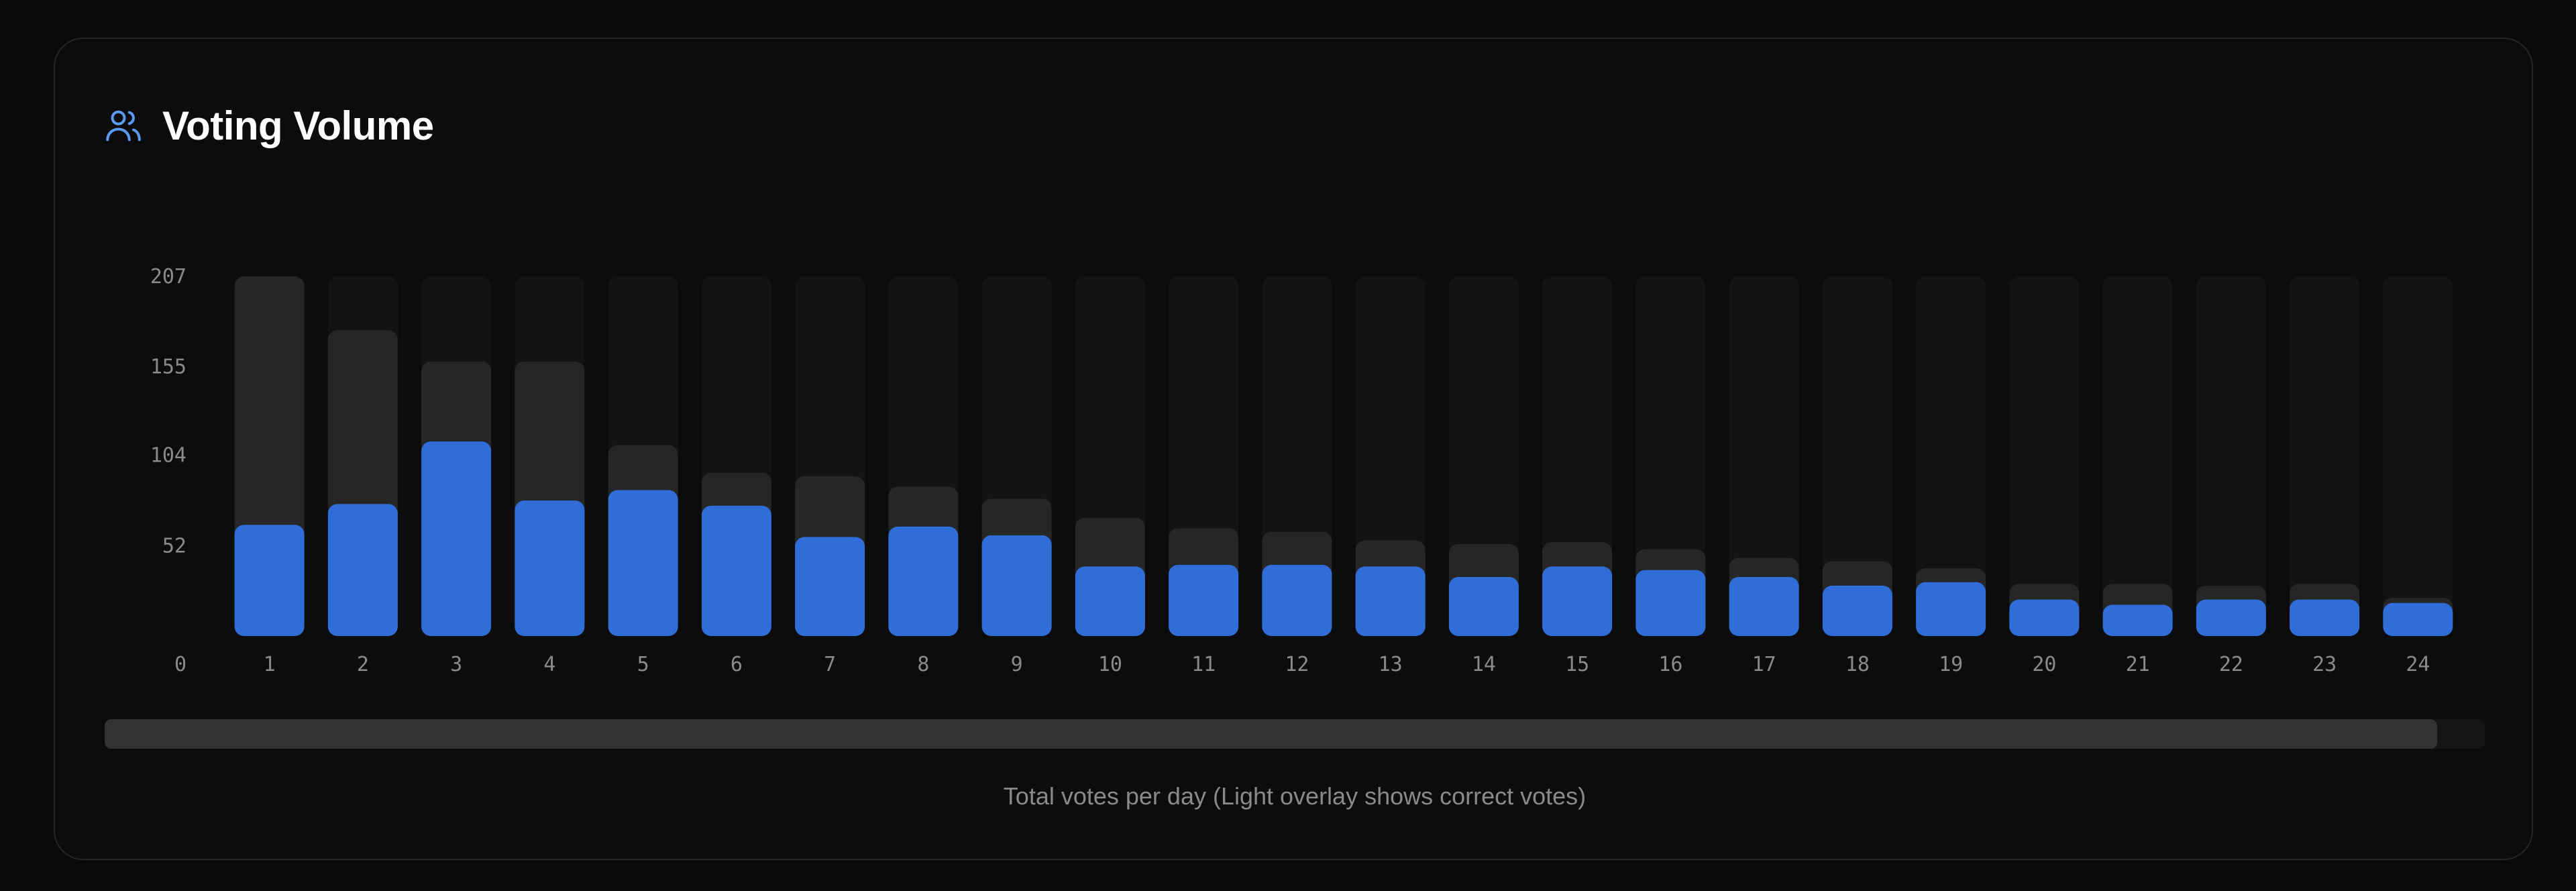 This screenshot has width=2576, height=891. What do you see at coordinates (1764, 665) in the screenshot?
I see `x-tick-label: 17` at bounding box center [1764, 665].